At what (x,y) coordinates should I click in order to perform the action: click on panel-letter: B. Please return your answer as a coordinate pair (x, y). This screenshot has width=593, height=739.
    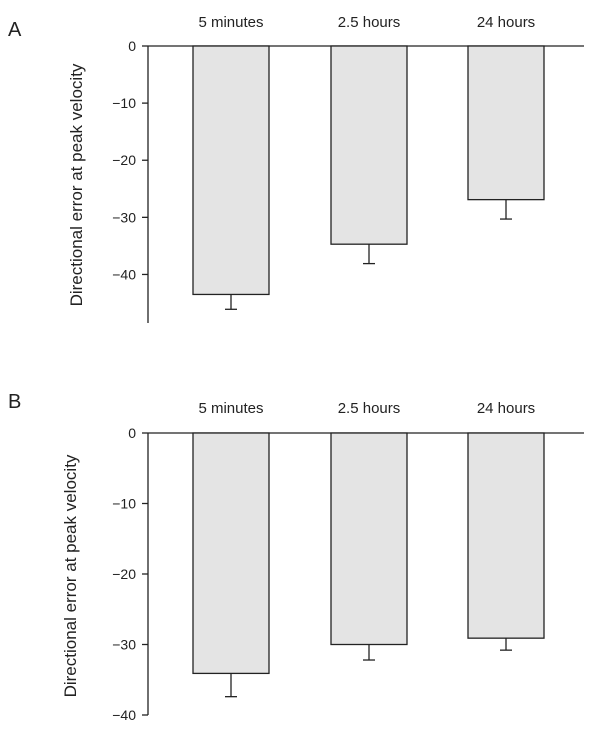
    Looking at the image, I should click on (14, 402).